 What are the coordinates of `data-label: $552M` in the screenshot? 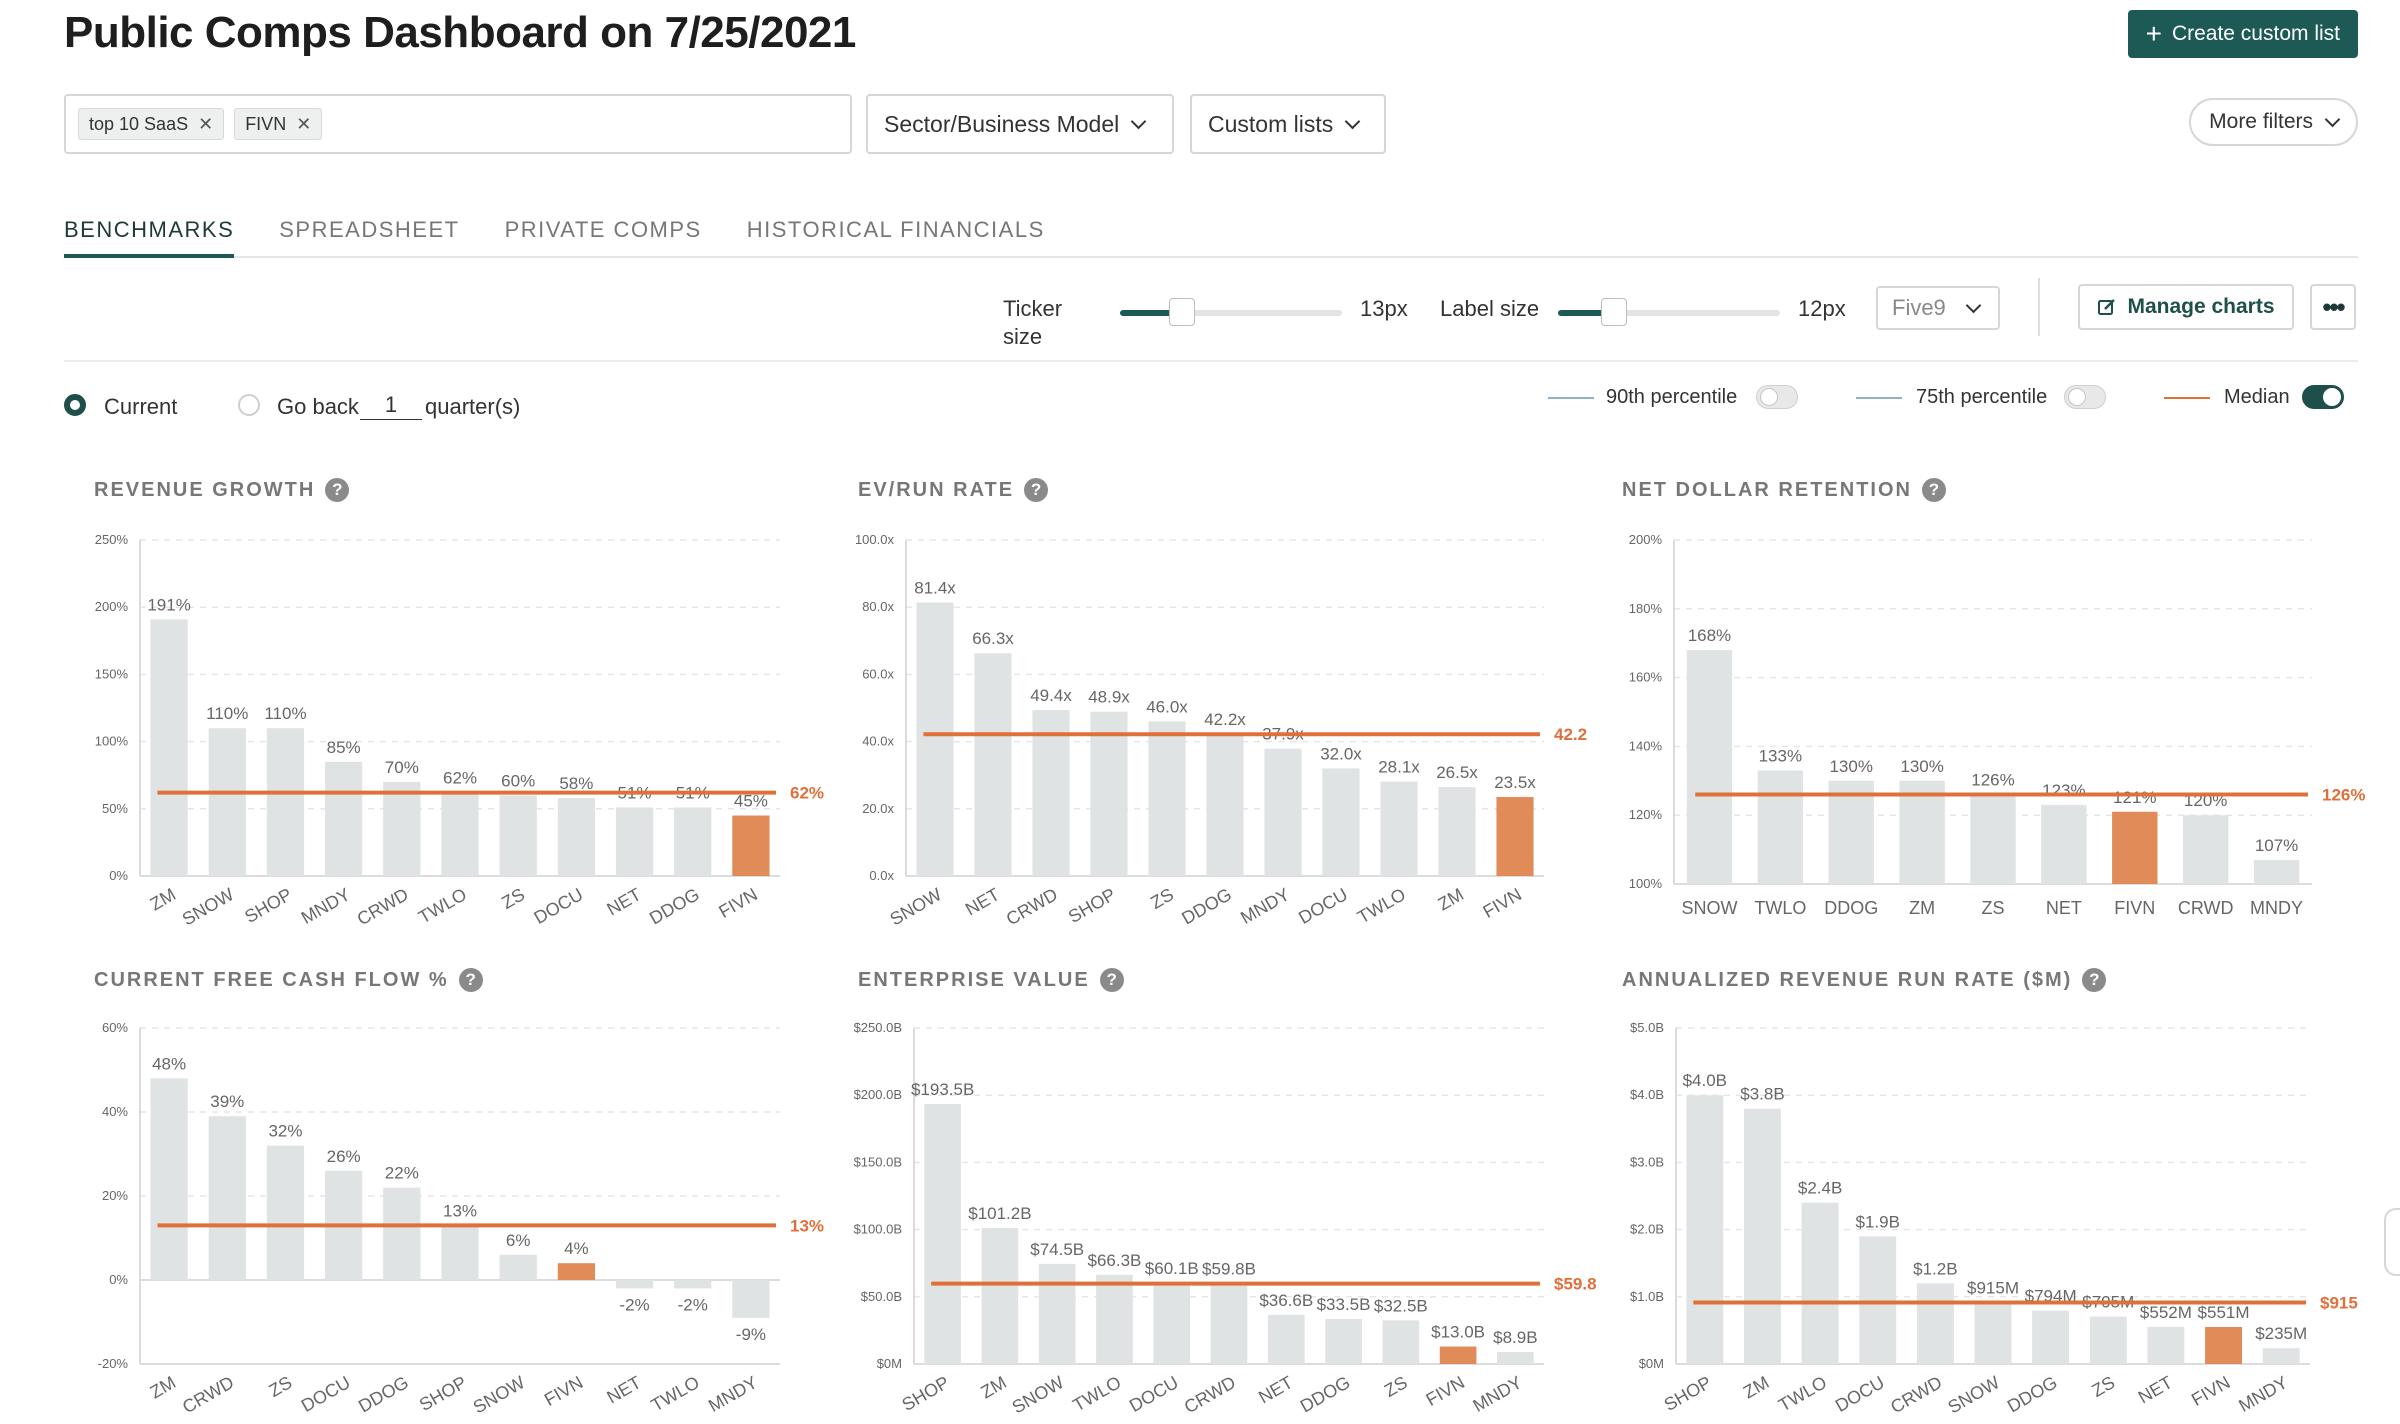 It's located at (2166, 1312).